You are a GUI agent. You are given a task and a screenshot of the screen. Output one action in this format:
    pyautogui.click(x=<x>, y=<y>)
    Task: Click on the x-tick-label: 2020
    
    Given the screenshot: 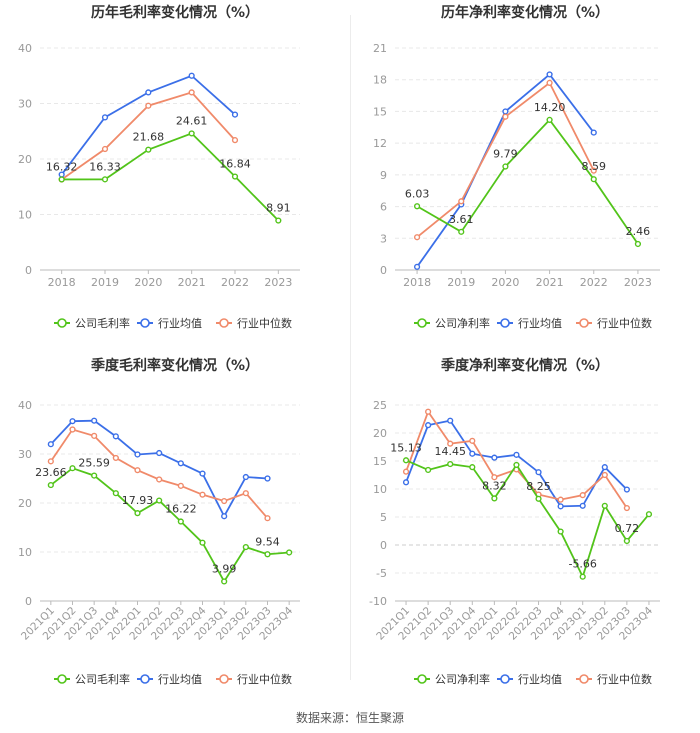 What is the action you would take?
    pyautogui.click(x=148, y=282)
    